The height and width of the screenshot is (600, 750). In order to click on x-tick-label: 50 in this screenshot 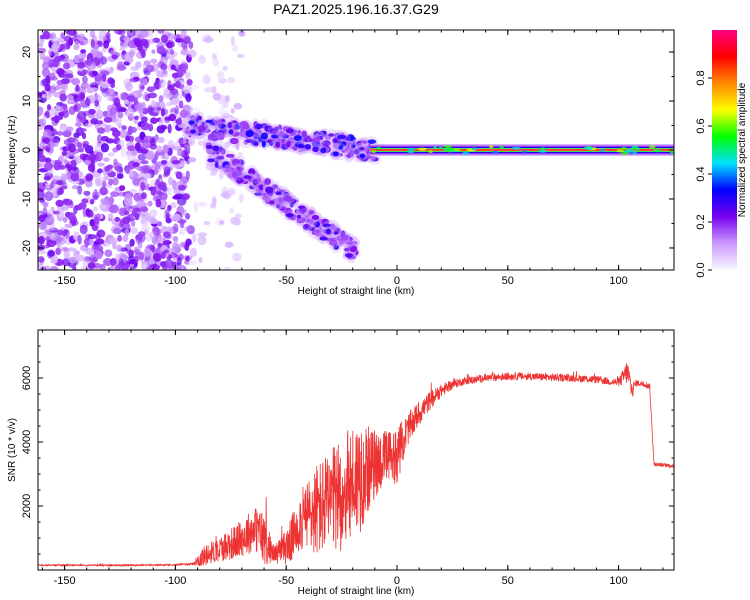, I will do `click(508, 581)`.